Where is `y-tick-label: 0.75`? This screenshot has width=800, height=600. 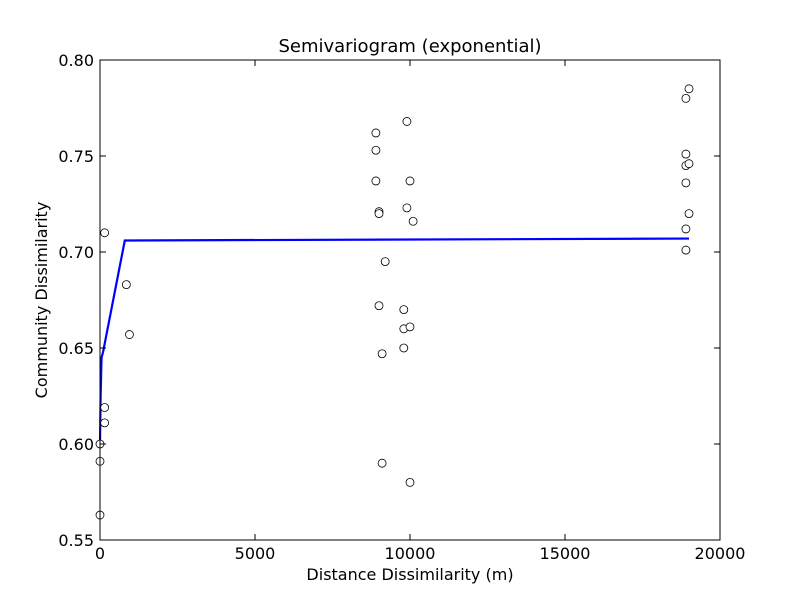
y-tick-label: 0.75 is located at coordinates (76, 156).